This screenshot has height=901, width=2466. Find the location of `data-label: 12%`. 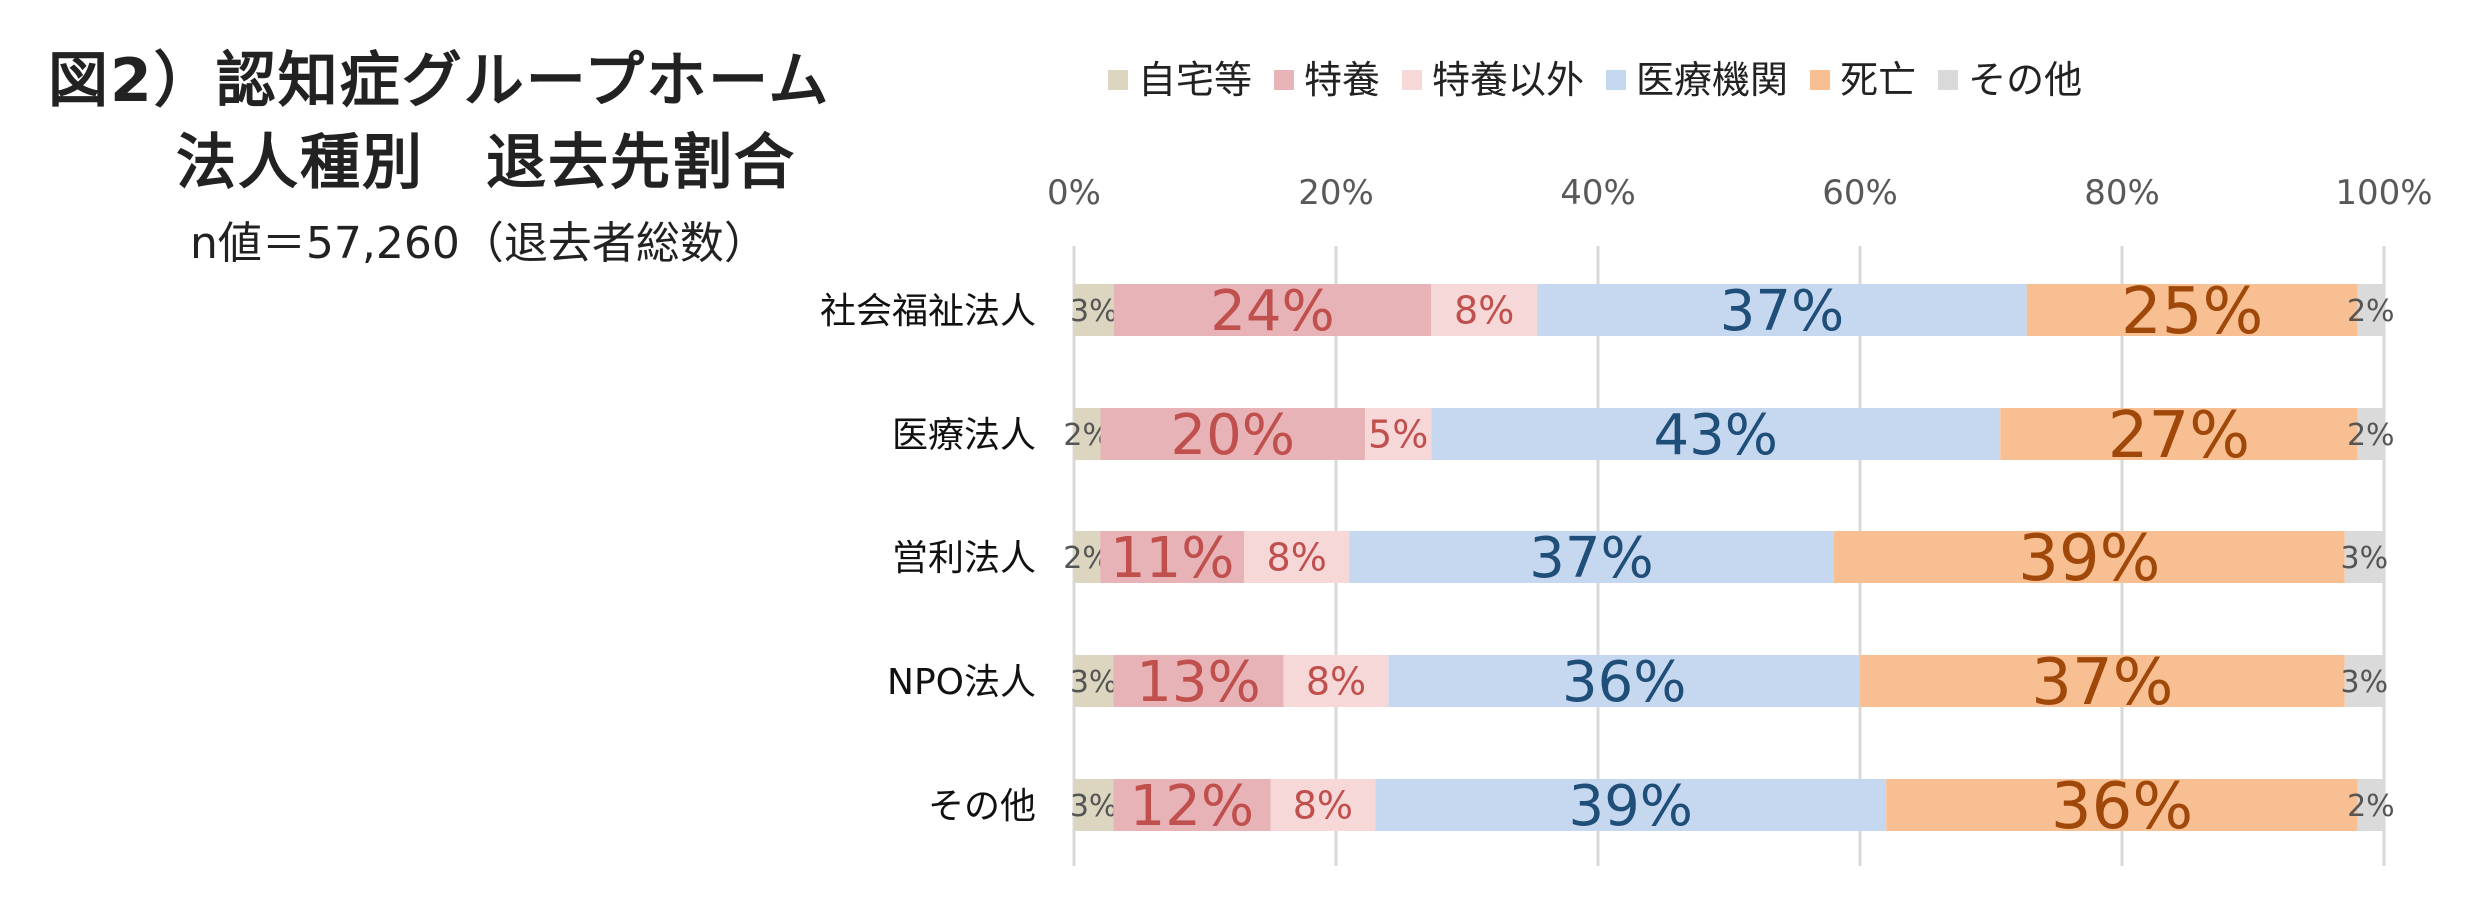

data-label: 12% is located at coordinates (1192, 806).